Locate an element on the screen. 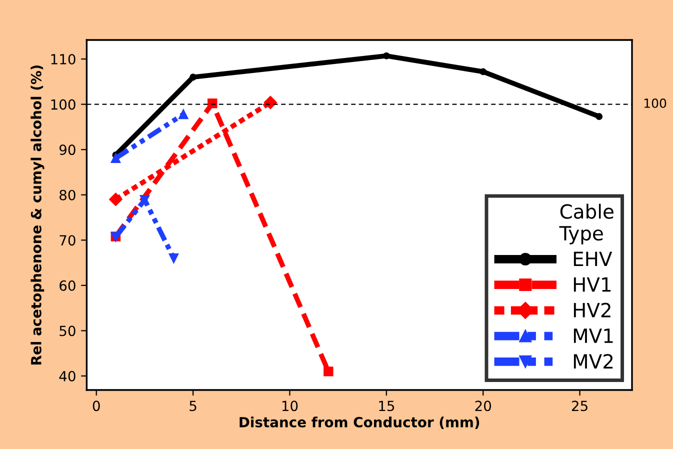 This screenshot has height=449, width=673. legend-label: HV2 is located at coordinates (592, 310).